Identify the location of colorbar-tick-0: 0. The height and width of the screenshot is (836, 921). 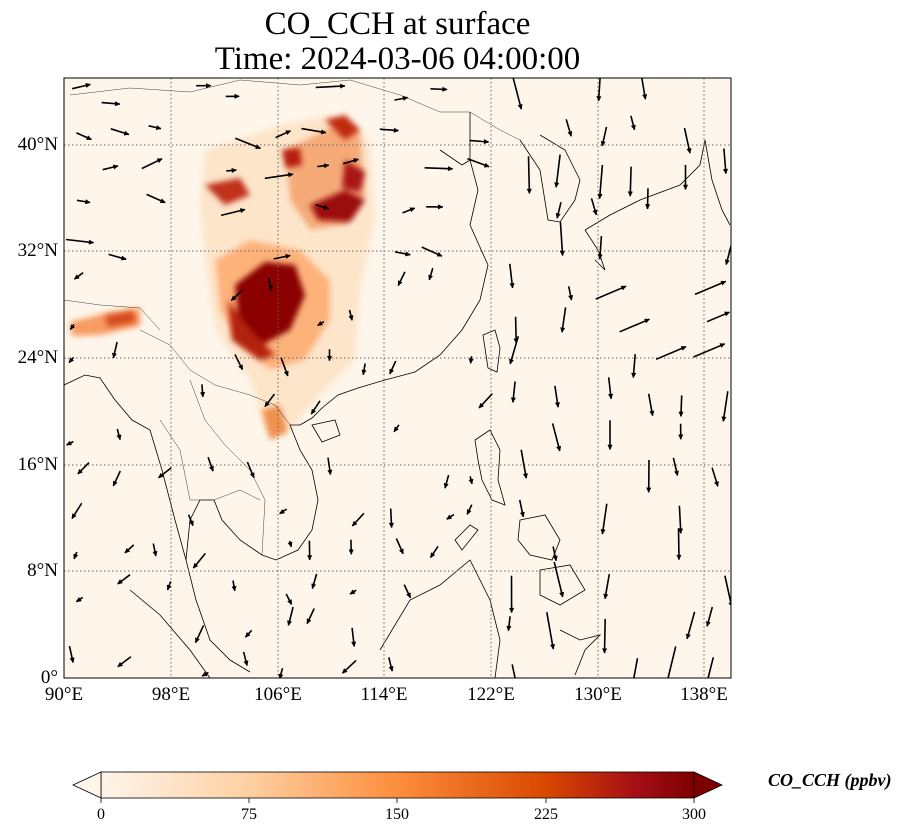
(101, 814).